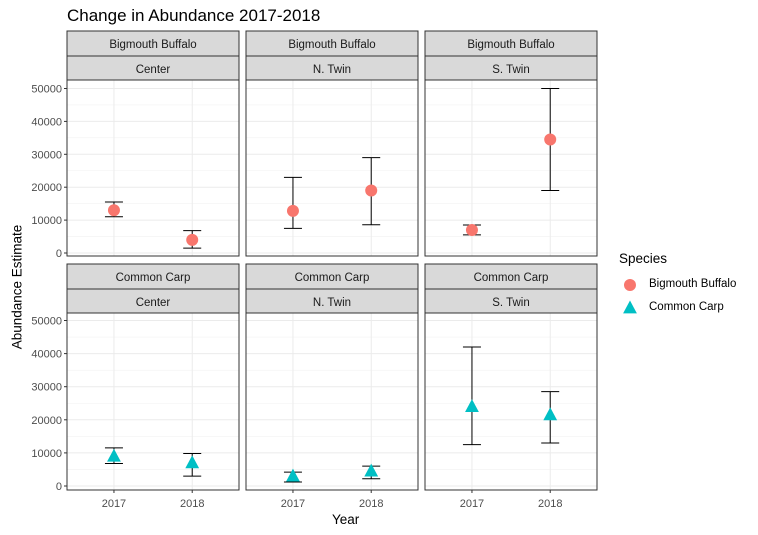 This screenshot has height=535, width=758. Describe the element at coordinates (192, 239) in the screenshot. I see `point-bigmouth-buffalo-center-2018` at that location.